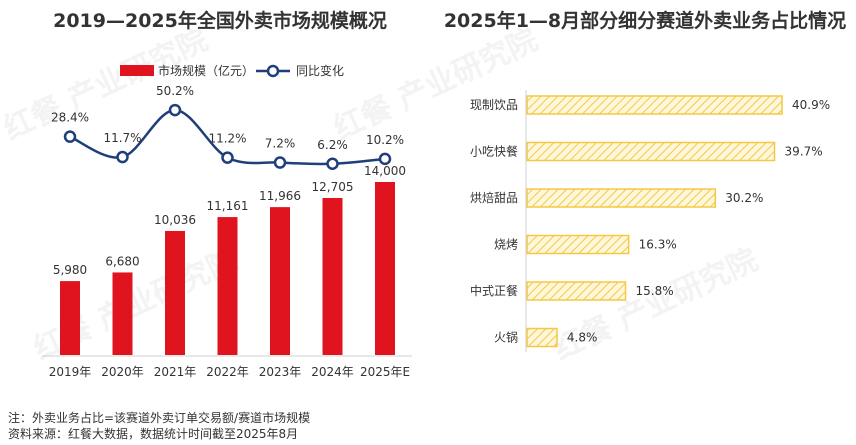  I want to click on watermark-text-3: 红餐 产业研究院, so click(436, 84).